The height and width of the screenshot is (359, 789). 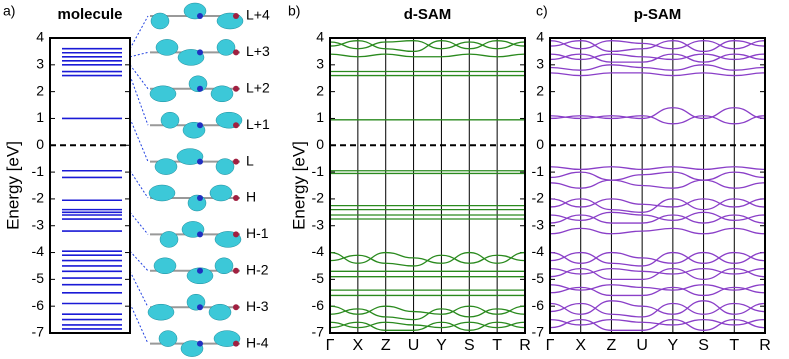 What do you see at coordinates (542, 11) in the screenshot?
I see `panel-label: c)` at bounding box center [542, 11].